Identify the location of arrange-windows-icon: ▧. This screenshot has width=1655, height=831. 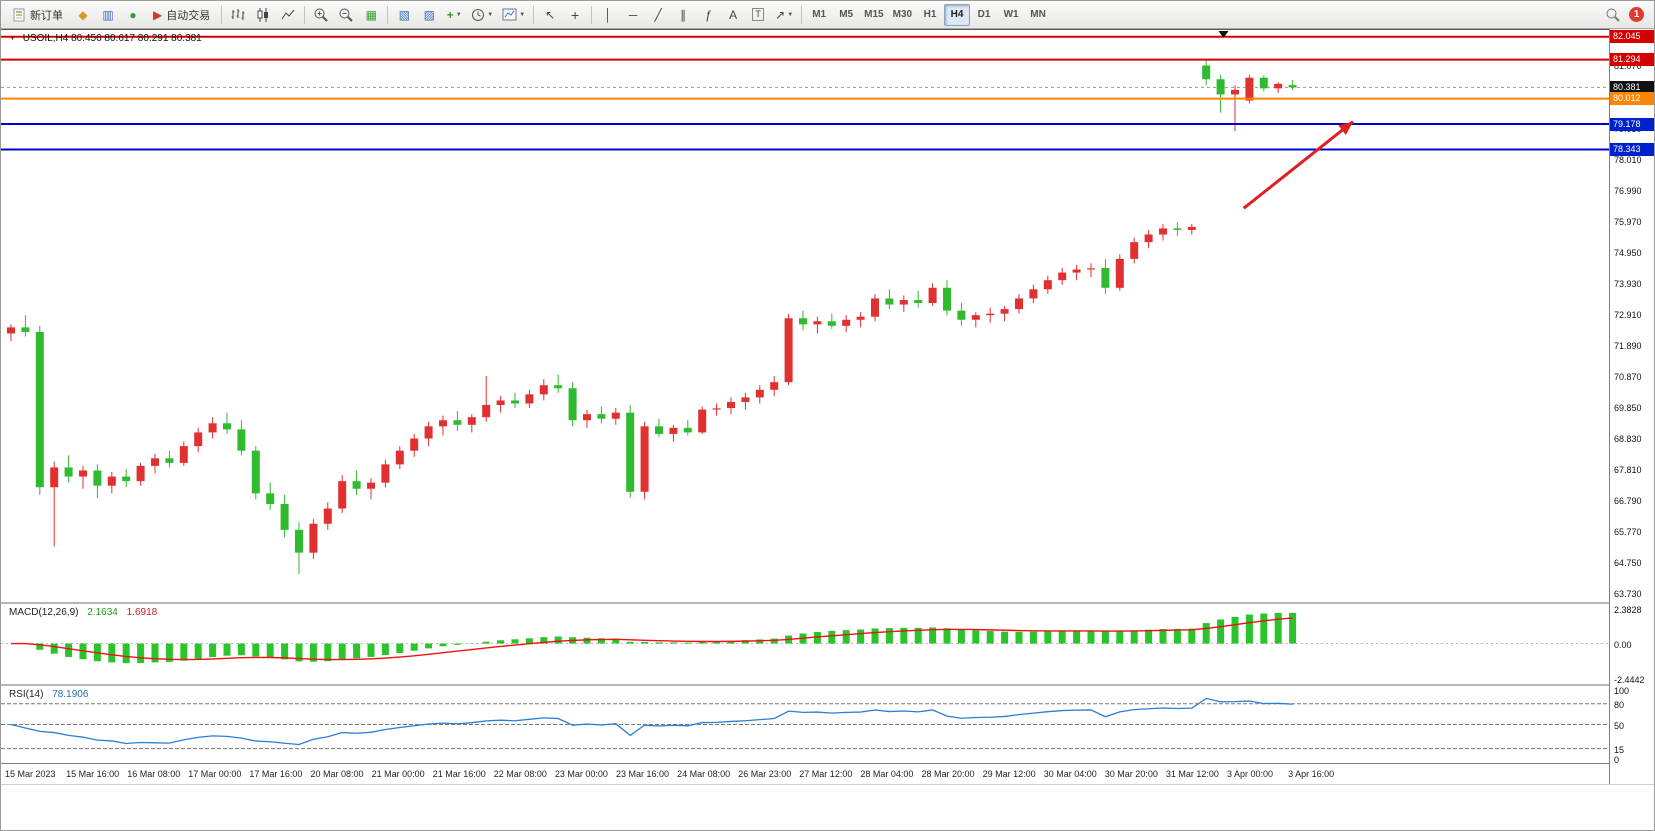
(404, 14).